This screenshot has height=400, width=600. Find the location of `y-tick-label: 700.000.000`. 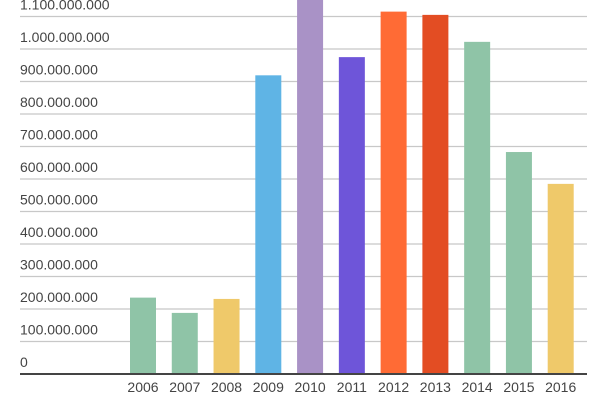

y-tick-label: 700.000.000 is located at coordinates (59, 135).